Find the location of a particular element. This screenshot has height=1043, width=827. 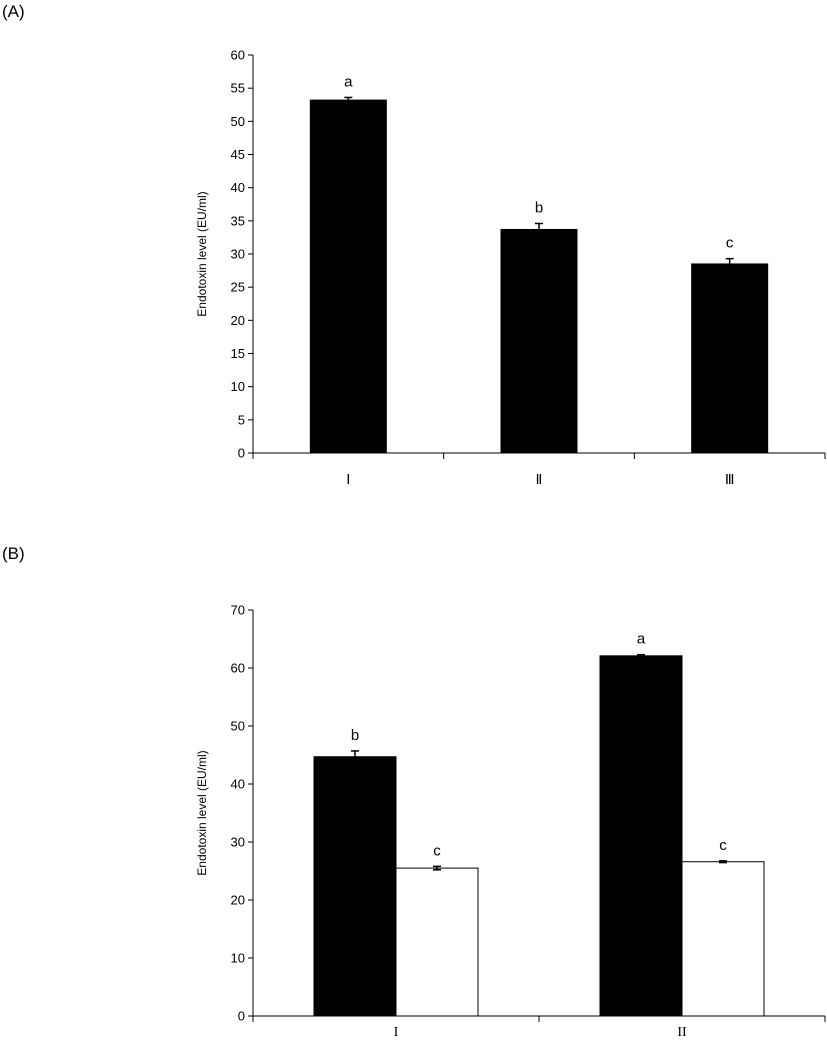

chart2-y-axis-label: Endotoxin level (EU/ml) is located at coordinates (202, 812).